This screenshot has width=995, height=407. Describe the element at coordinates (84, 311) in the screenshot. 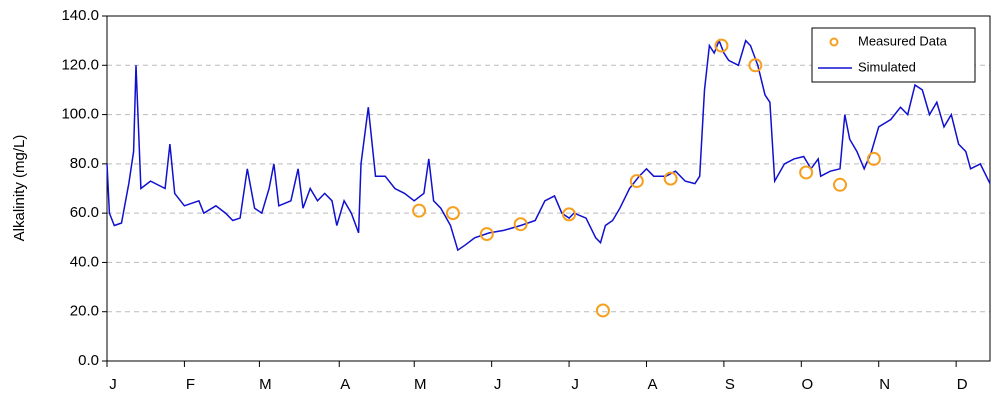

I see `y-tick-label: 20.0` at that location.